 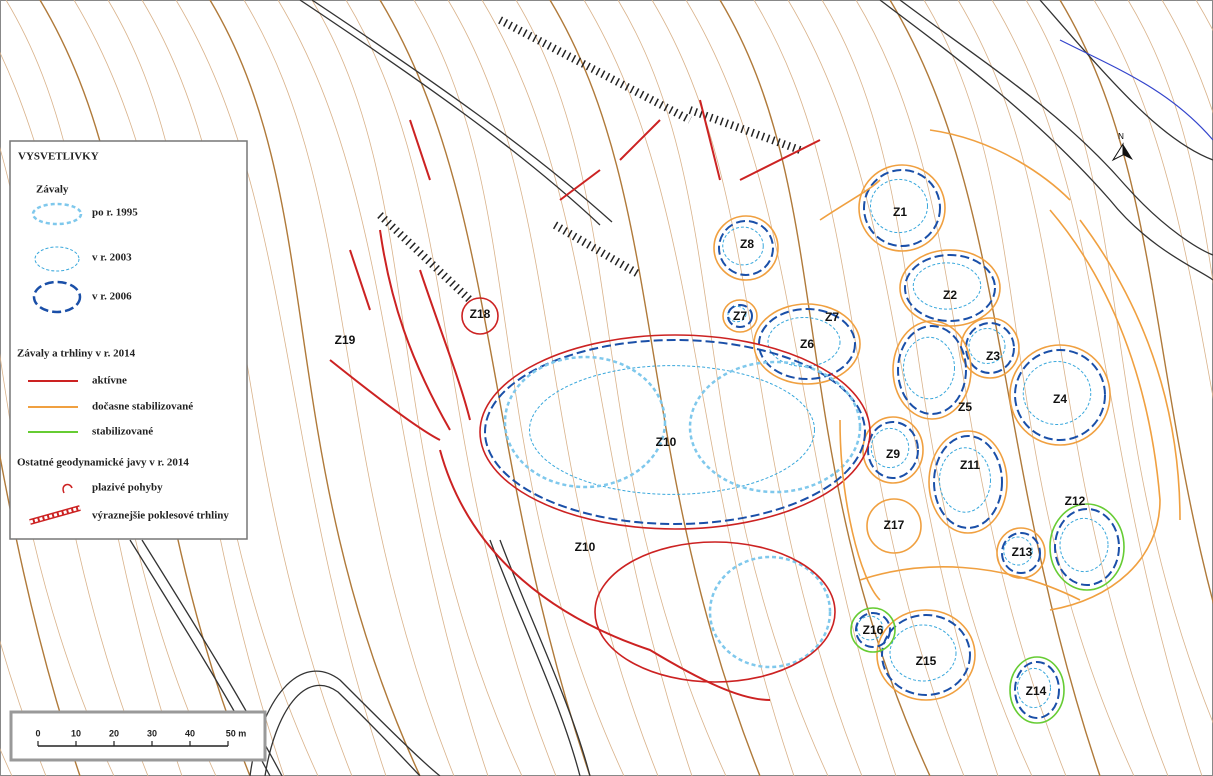 I want to click on zone-label: Z9, so click(x=893, y=454).